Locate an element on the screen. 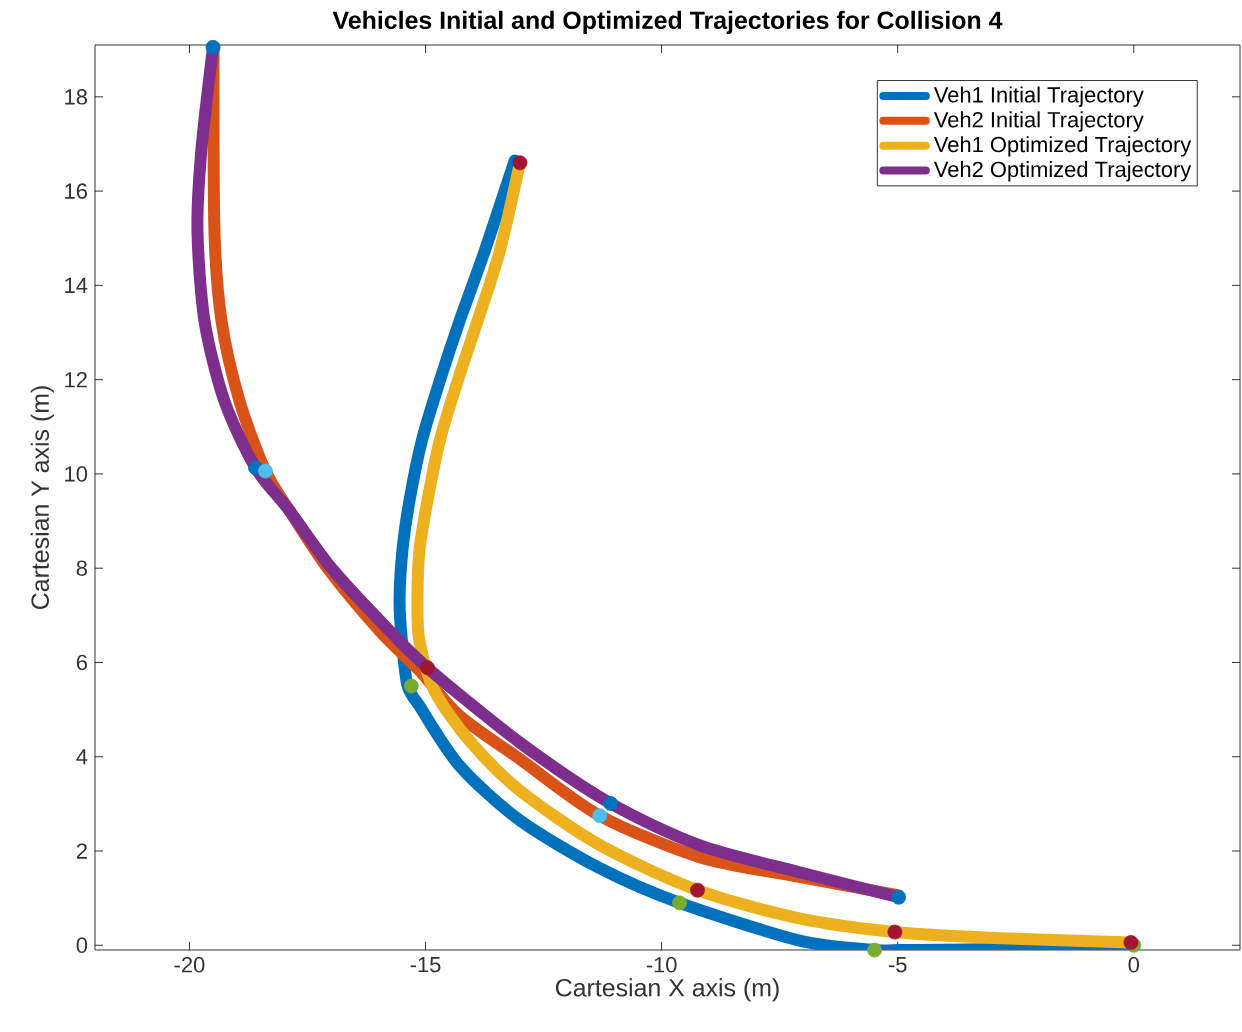  legend-label: Veh2 Optimized Trajectory is located at coordinates (1062, 171).